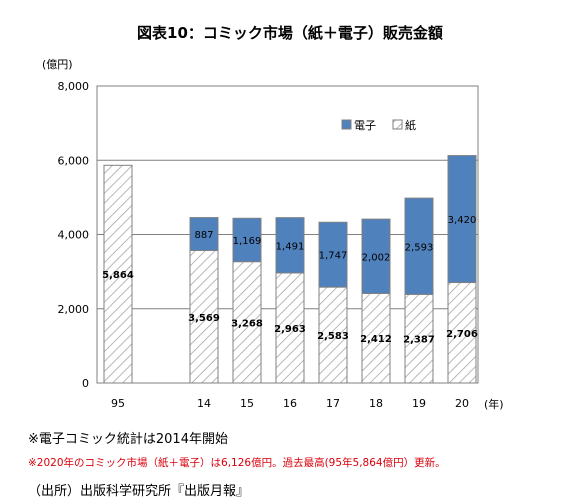 The image size is (561, 501). What do you see at coordinates (247, 403) in the screenshot?
I see `x-tick-label: 15` at bounding box center [247, 403].